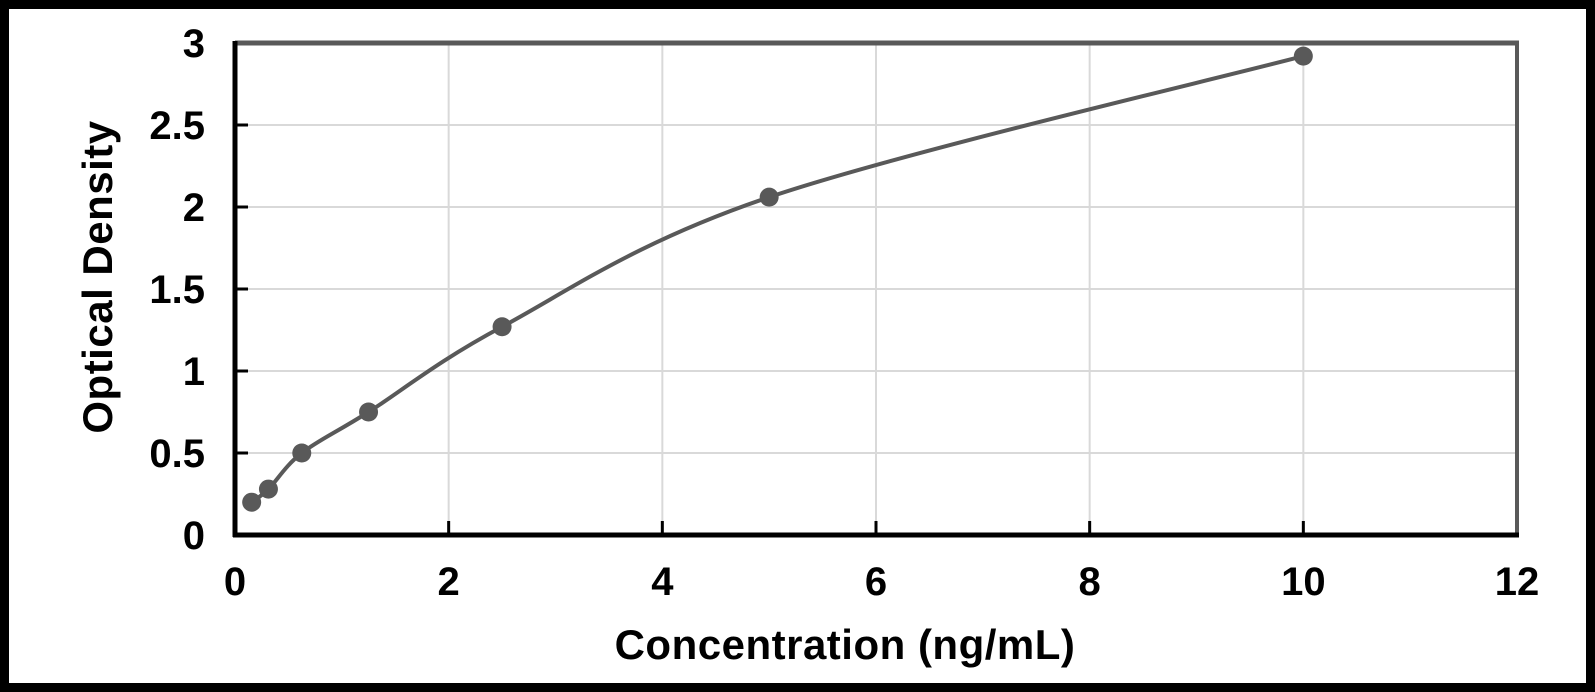 The image size is (1595, 692). I want to click on y-tick-label: 2.5, so click(177, 126).